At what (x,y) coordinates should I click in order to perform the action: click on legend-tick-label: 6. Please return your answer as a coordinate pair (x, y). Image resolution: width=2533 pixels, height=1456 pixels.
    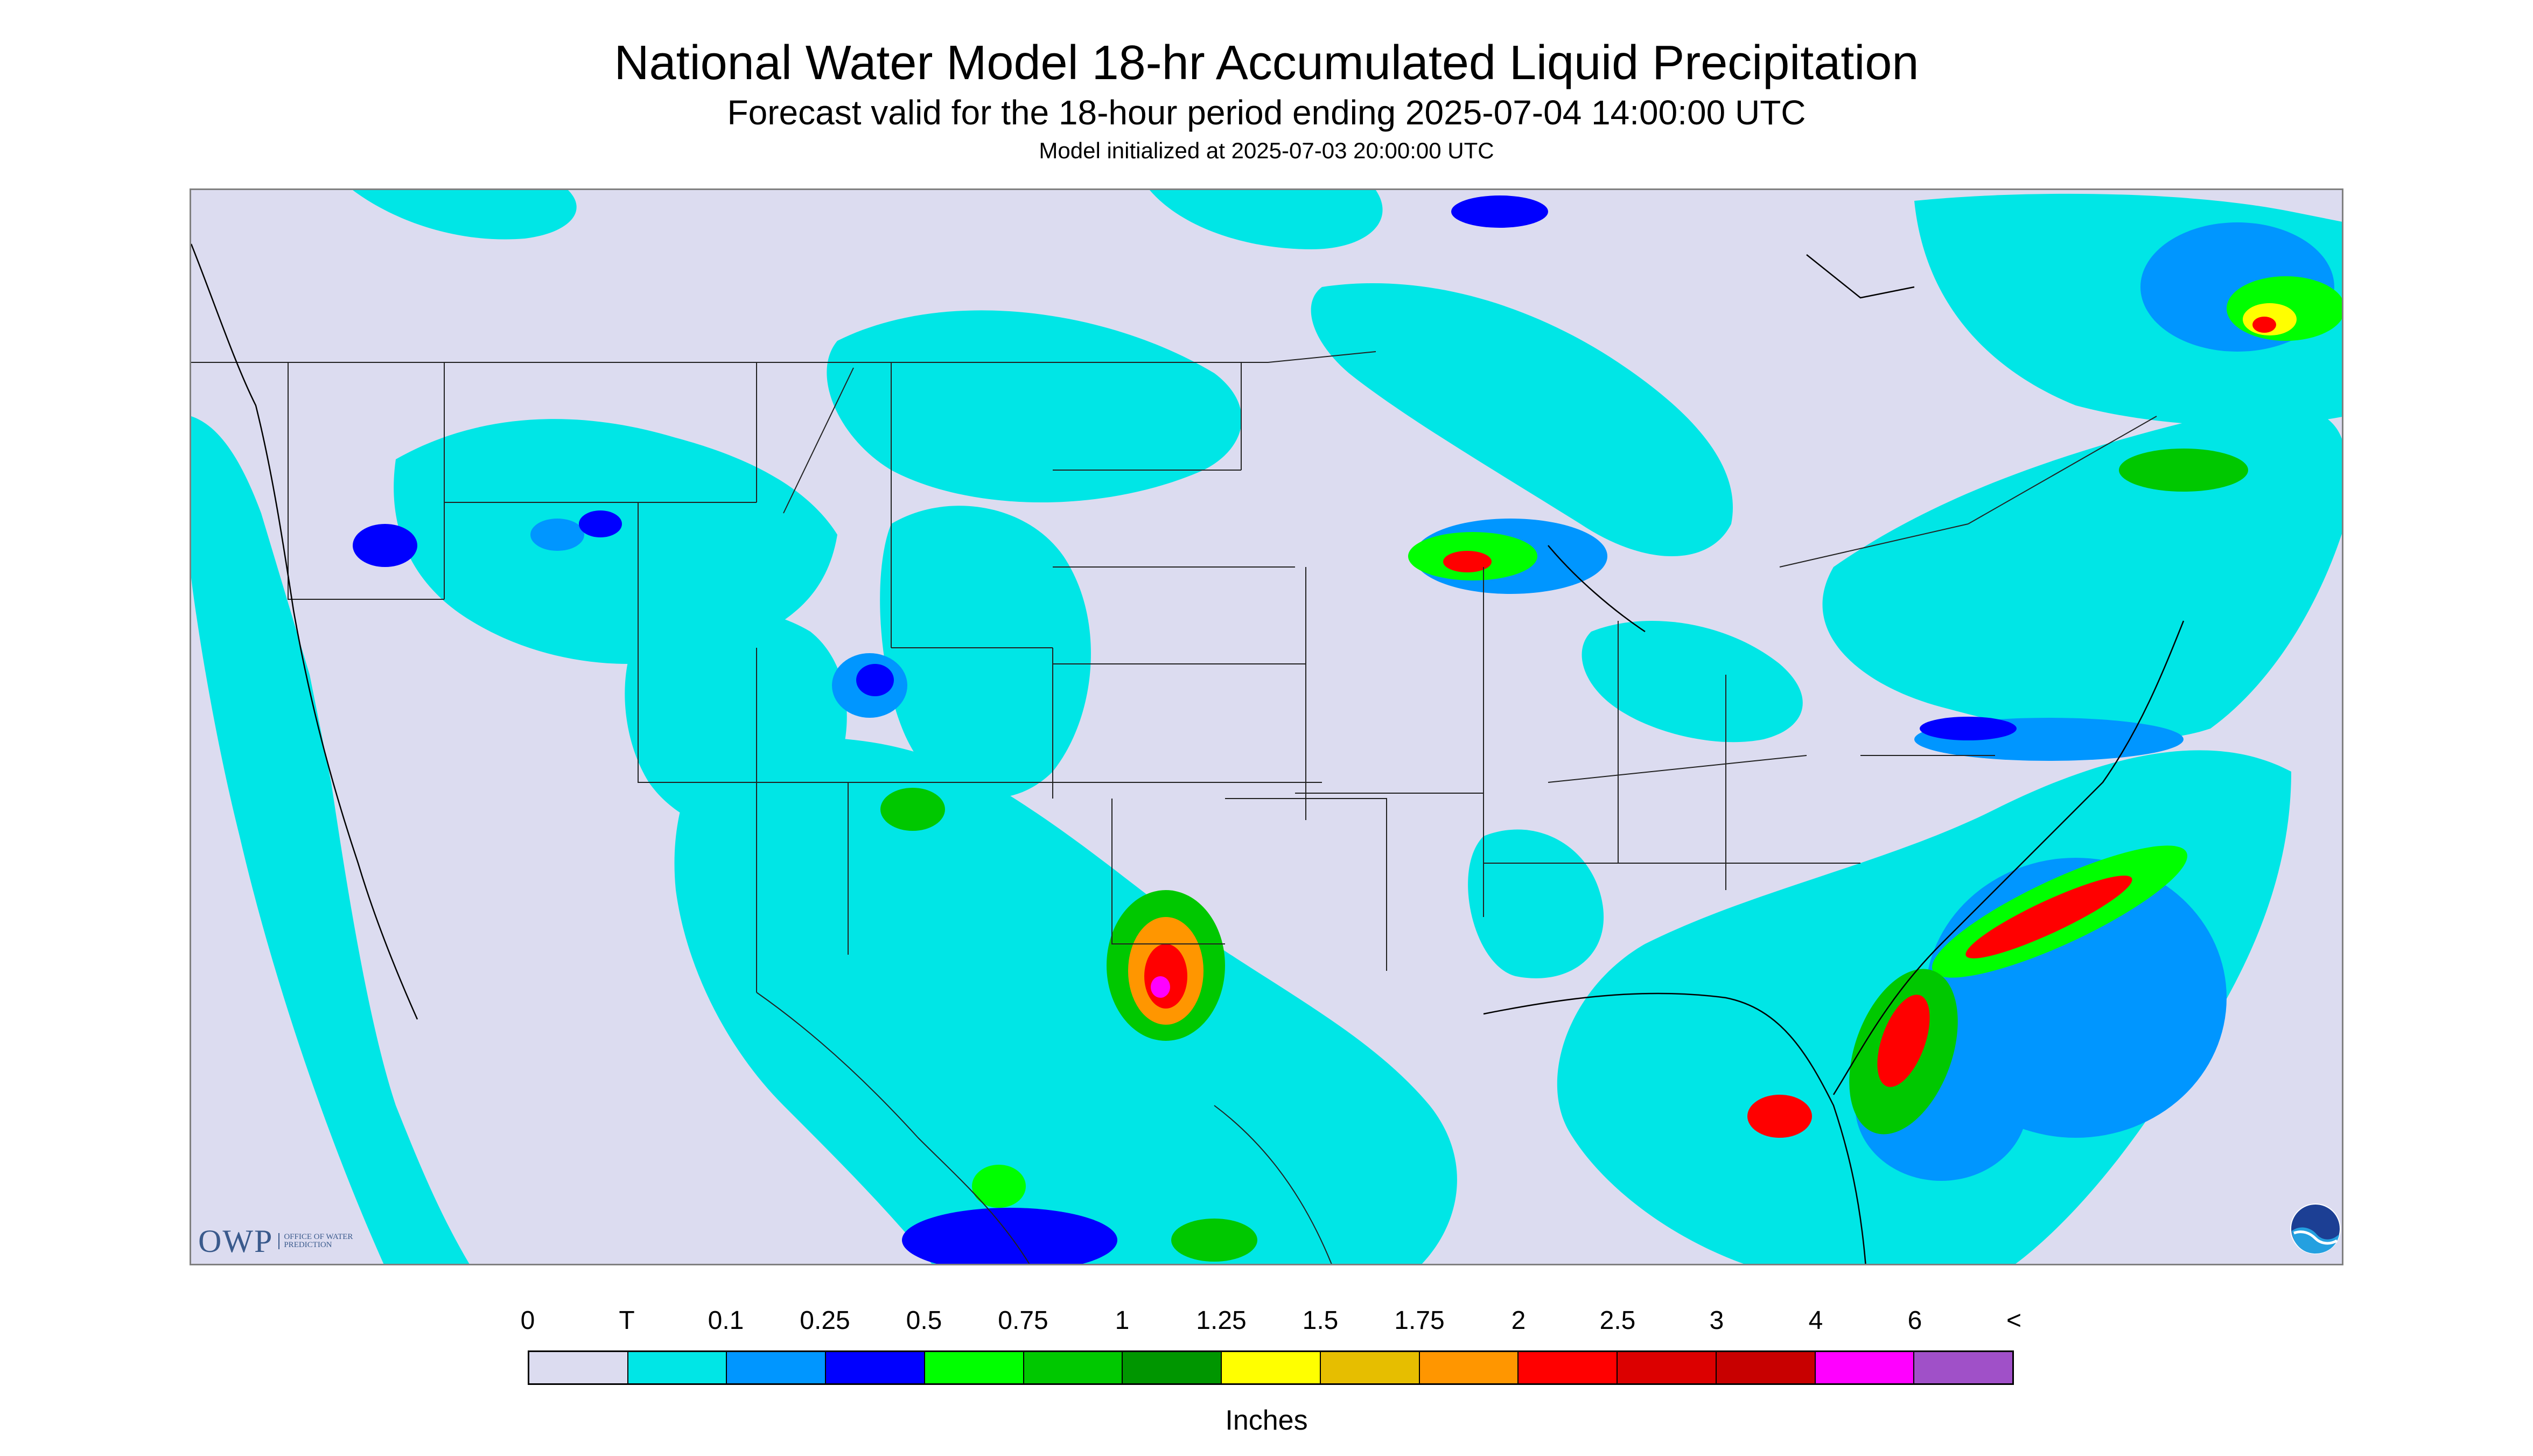
    Looking at the image, I should click on (1915, 1320).